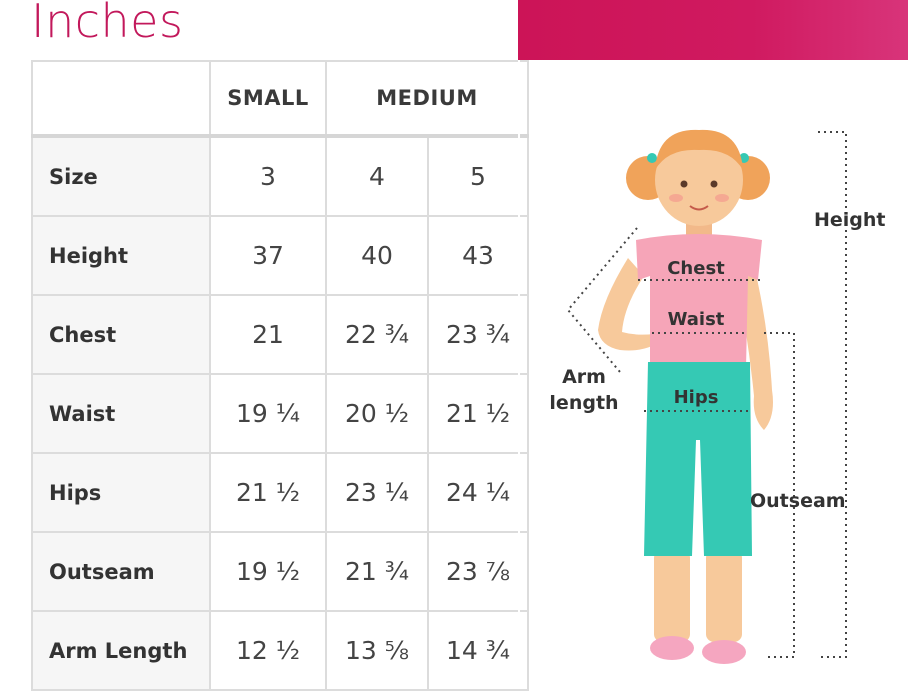 This screenshot has width=908, height=691. What do you see at coordinates (478, 650) in the screenshot?
I see `table-cell: 14 ¾` at bounding box center [478, 650].